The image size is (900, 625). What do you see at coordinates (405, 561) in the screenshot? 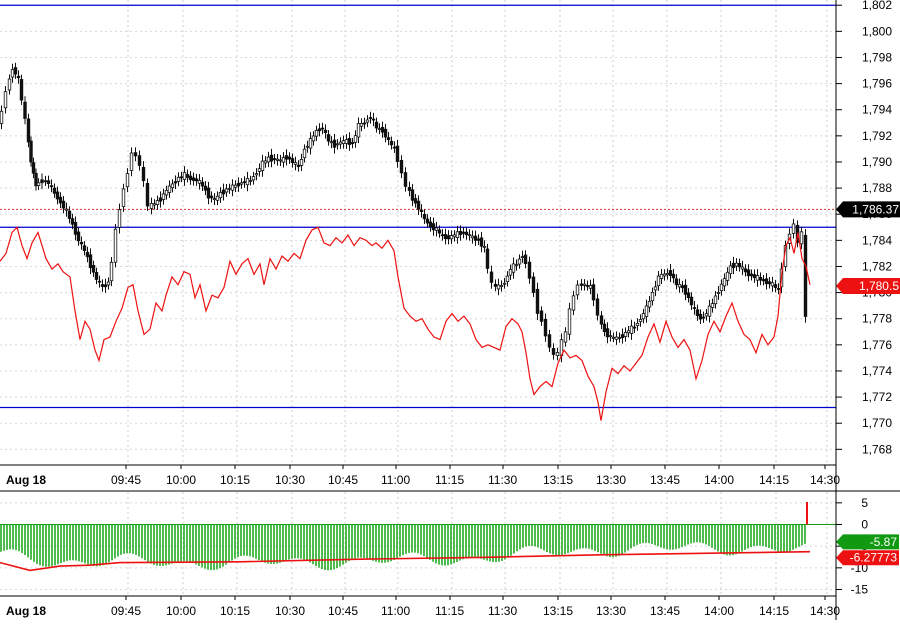
I see `signal-line` at bounding box center [405, 561].